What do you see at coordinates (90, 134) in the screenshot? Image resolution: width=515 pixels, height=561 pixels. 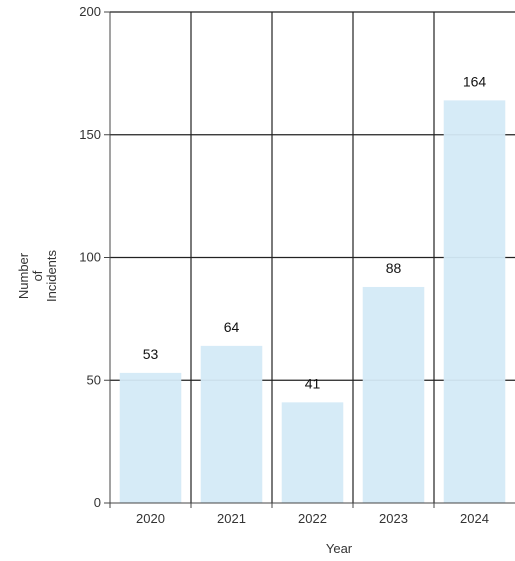 I see `y-tick-label-150: 150` at bounding box center [90, 134].